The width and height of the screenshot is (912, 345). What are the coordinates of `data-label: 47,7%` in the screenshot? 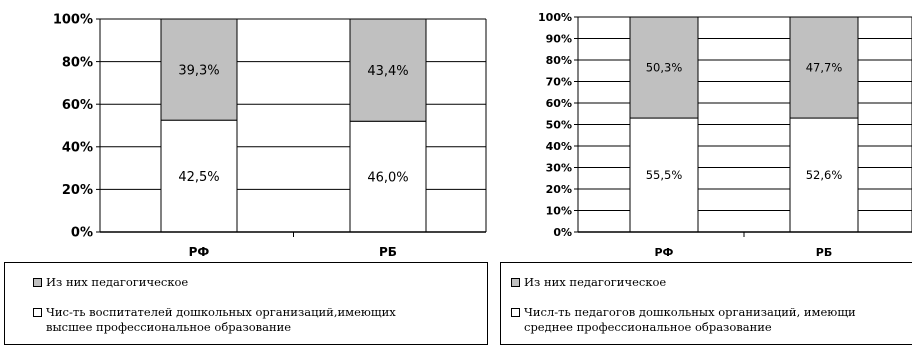 It's located at (824, 68).